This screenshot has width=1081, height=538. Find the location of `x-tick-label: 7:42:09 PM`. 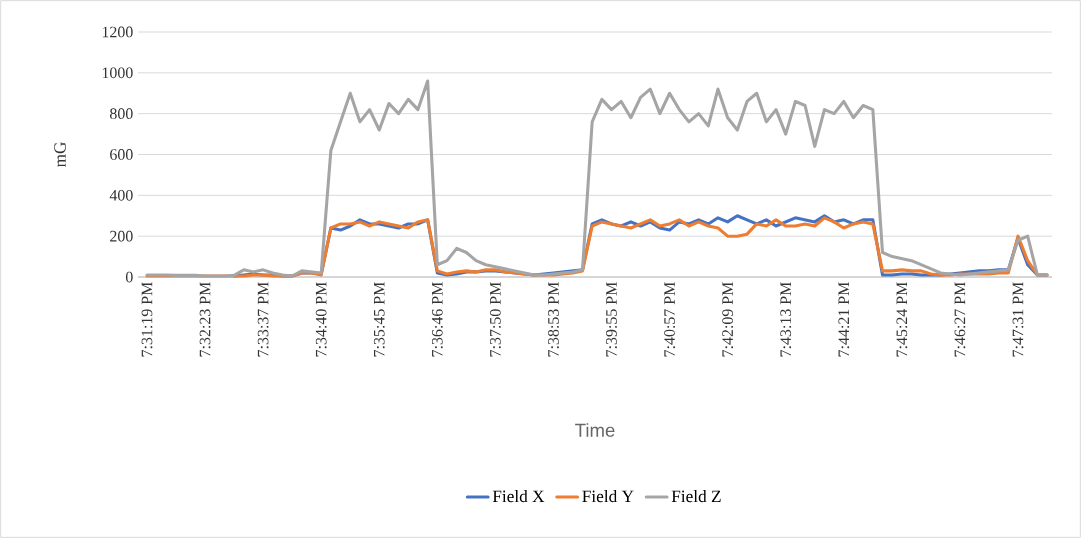

x-tick-label: 7:42:09 PM is located at coordinates (728, 319).